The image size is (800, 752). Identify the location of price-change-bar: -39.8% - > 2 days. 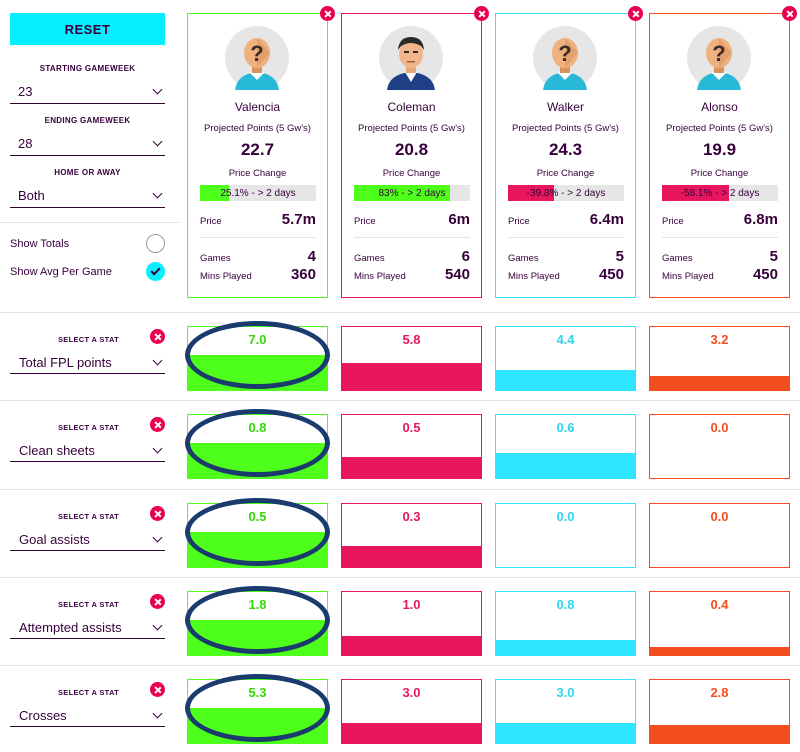
(566, 193).